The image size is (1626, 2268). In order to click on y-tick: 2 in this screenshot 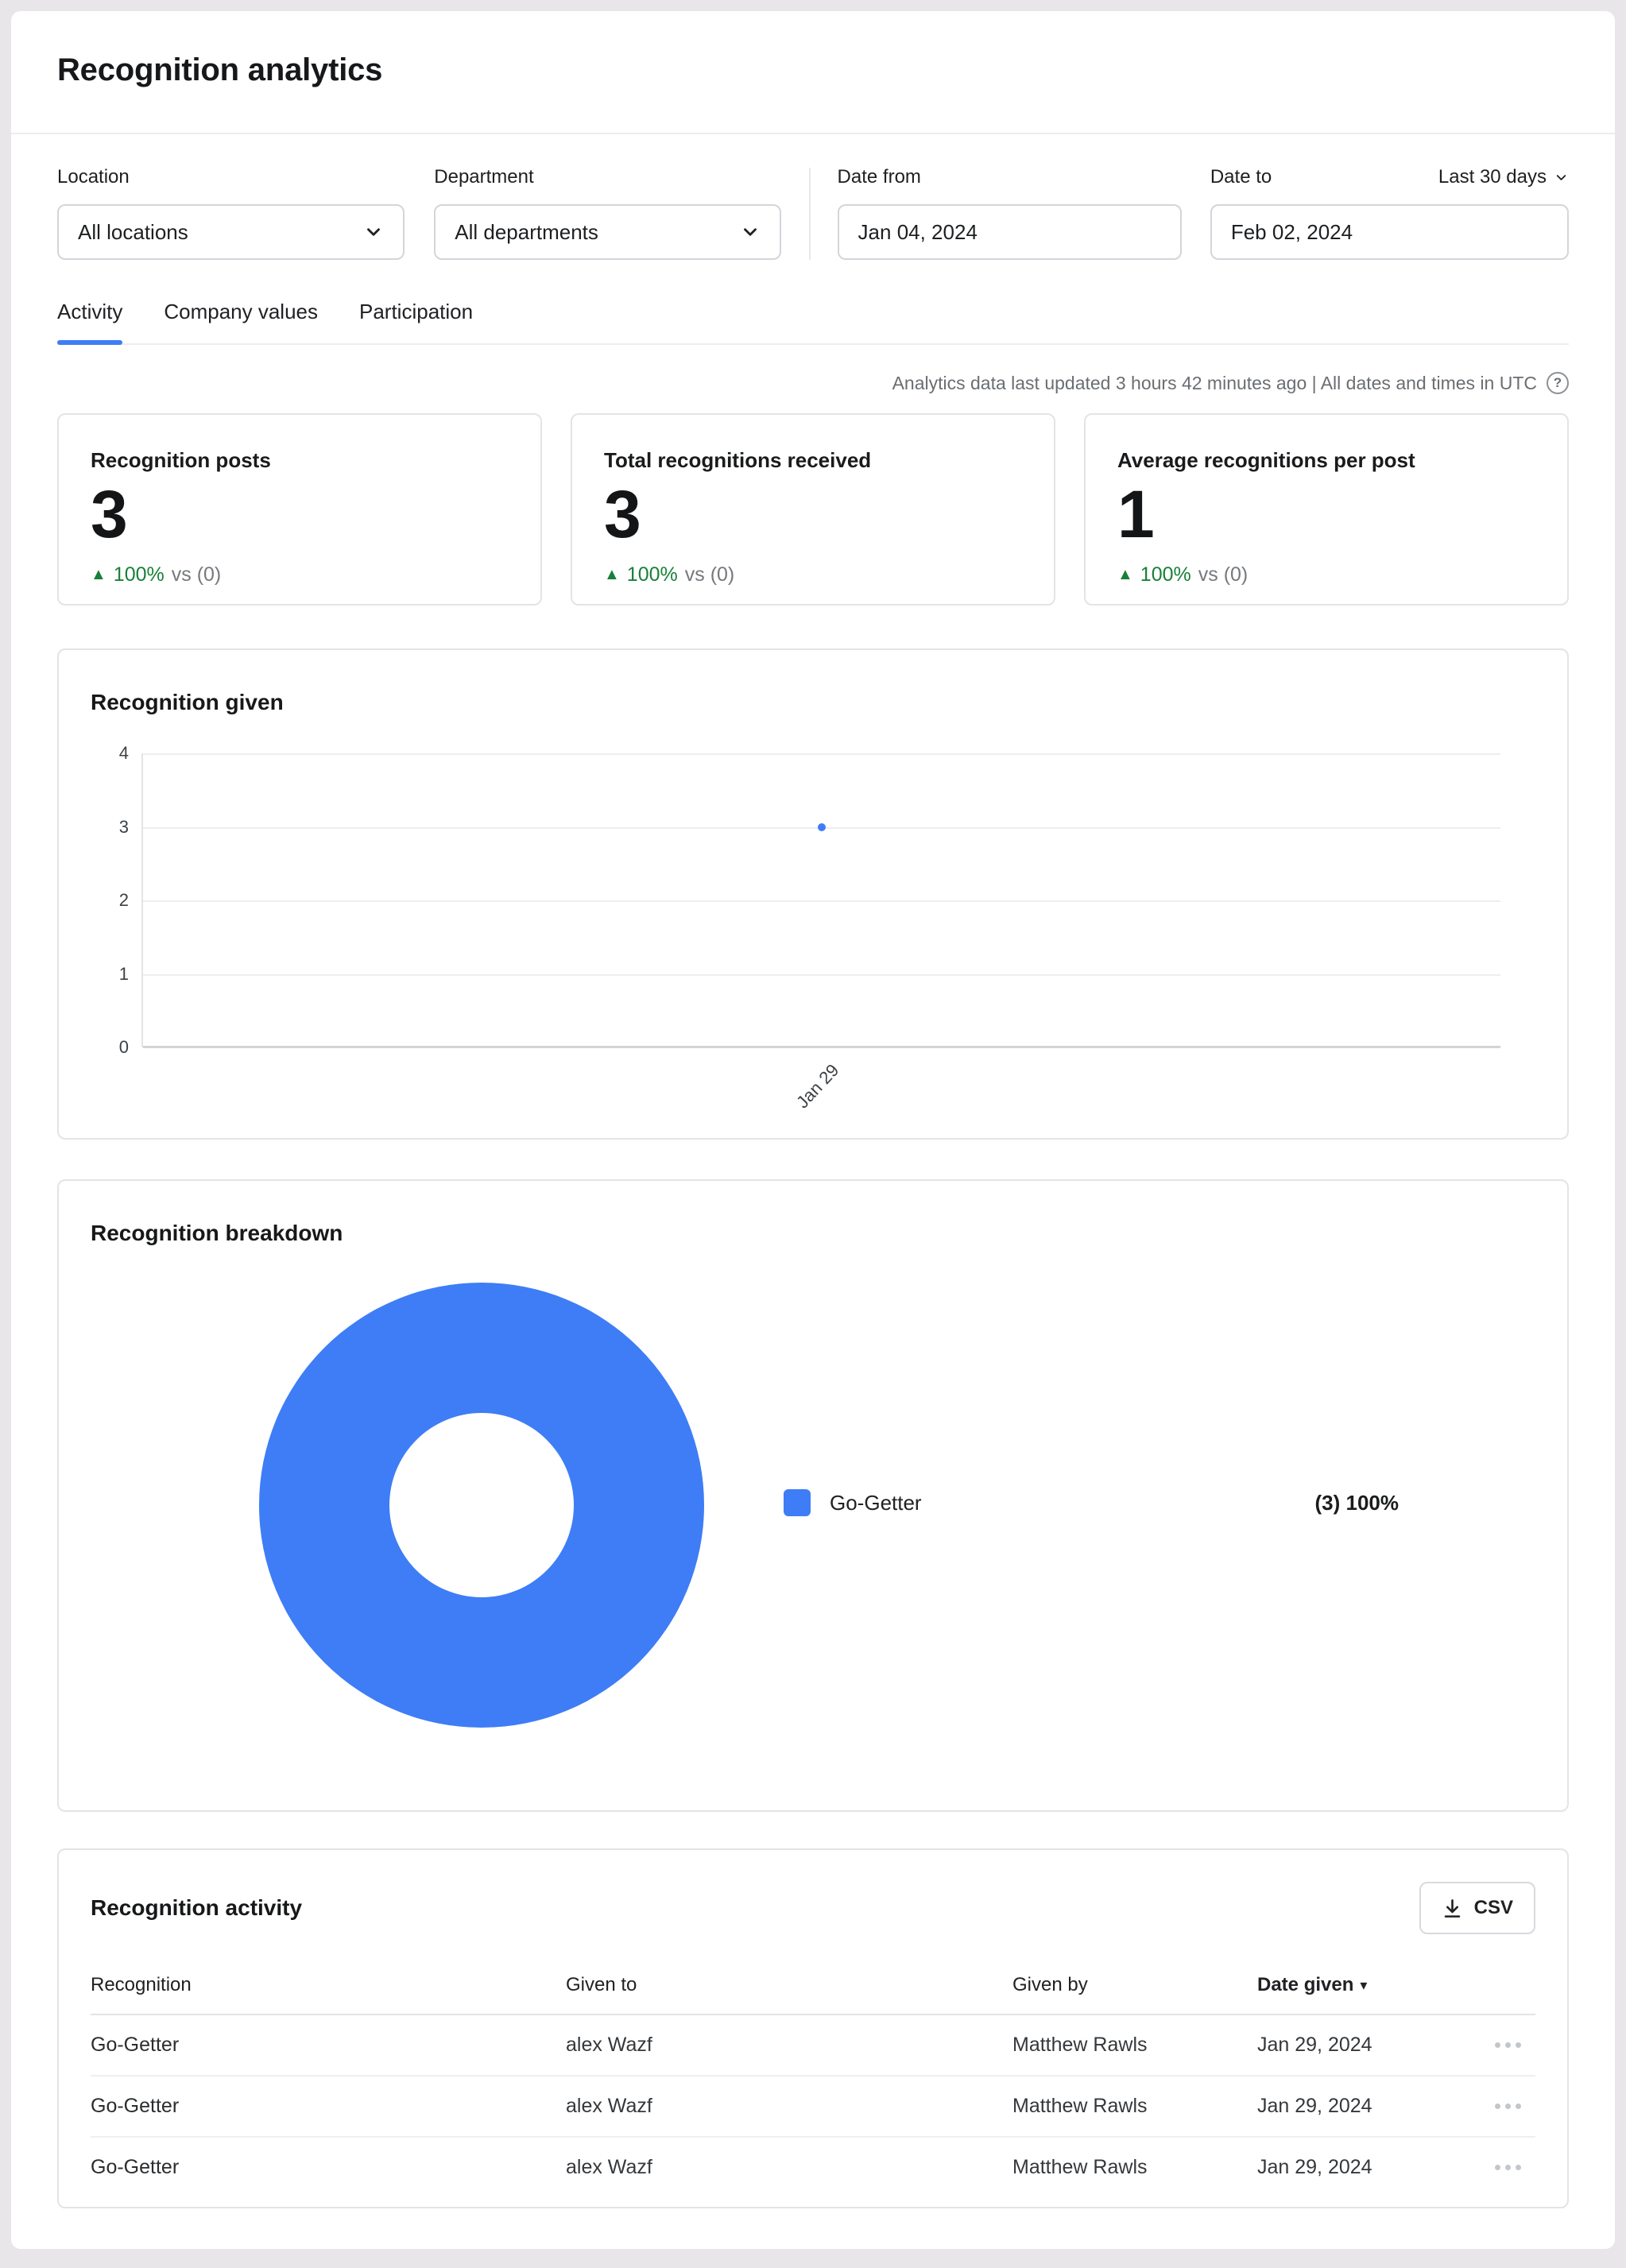, I will do `click(123, 900)`.